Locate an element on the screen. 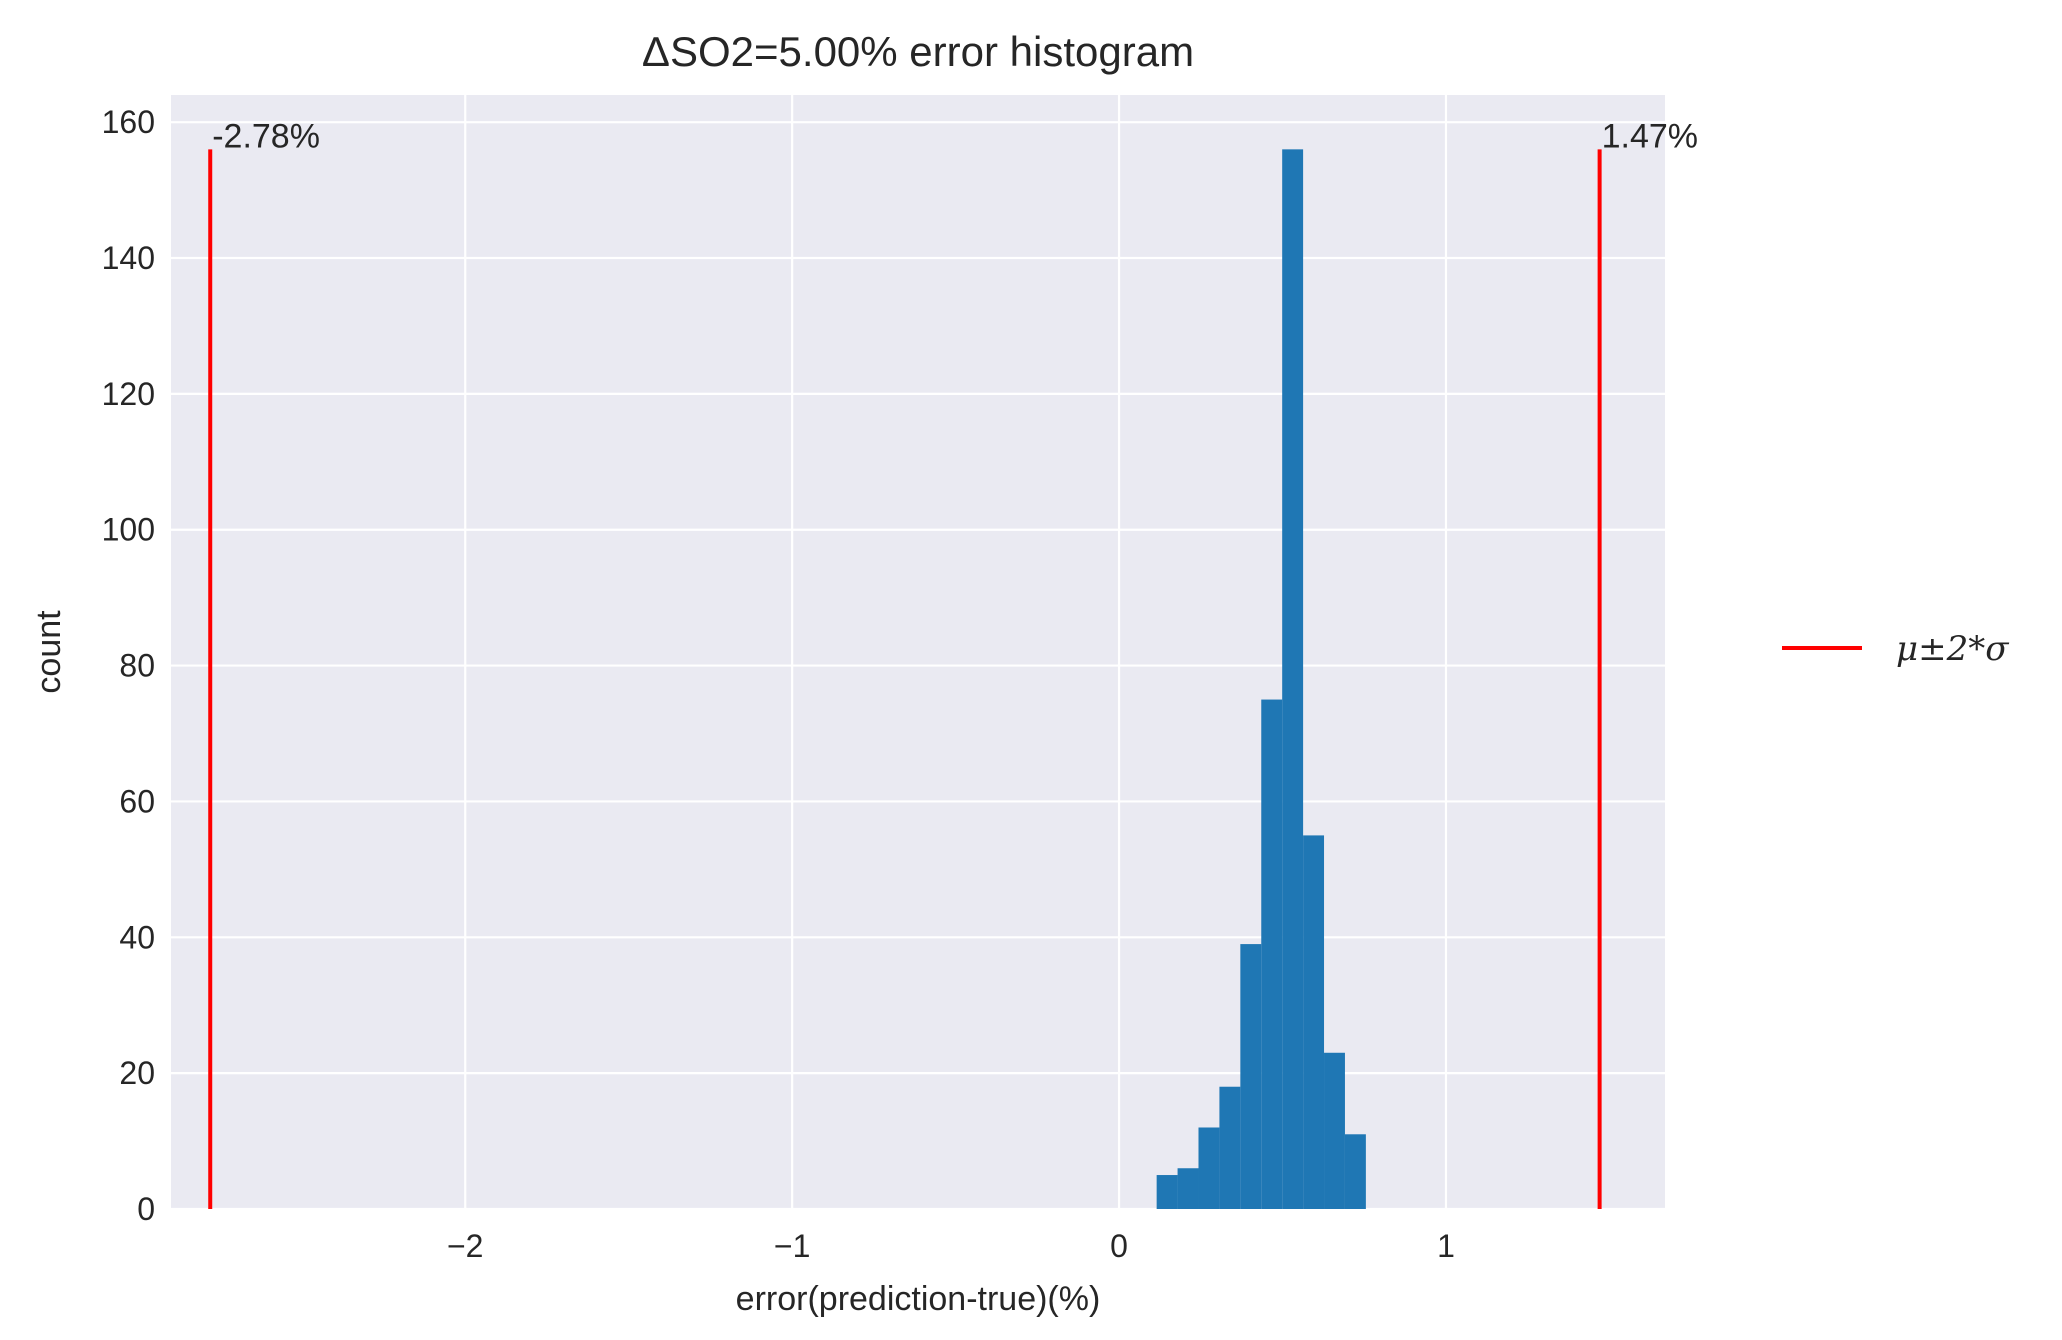 This screenshot has height=1340, width=2062. x-tick-label: −2 is located at coordinates (465, 1246).